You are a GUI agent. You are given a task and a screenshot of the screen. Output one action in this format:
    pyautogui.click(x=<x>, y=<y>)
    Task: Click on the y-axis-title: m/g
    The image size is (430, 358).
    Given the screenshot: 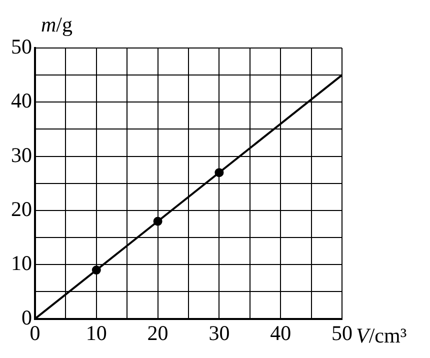 What is the action you would take?
    pyautogui.click(x=57, y=24)
    